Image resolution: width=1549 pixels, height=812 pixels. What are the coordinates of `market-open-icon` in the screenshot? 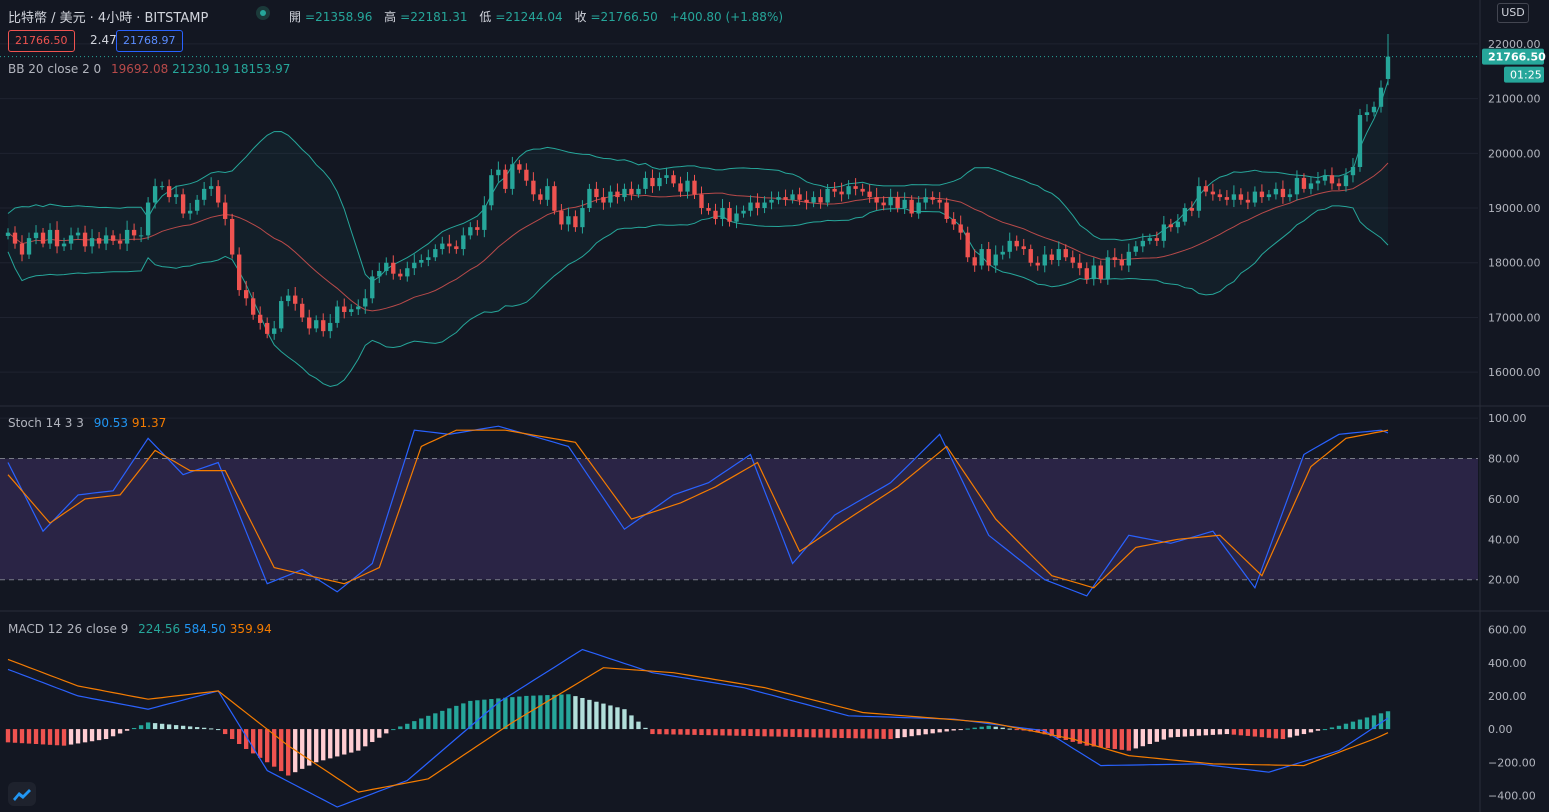 It's located at (263, 13).